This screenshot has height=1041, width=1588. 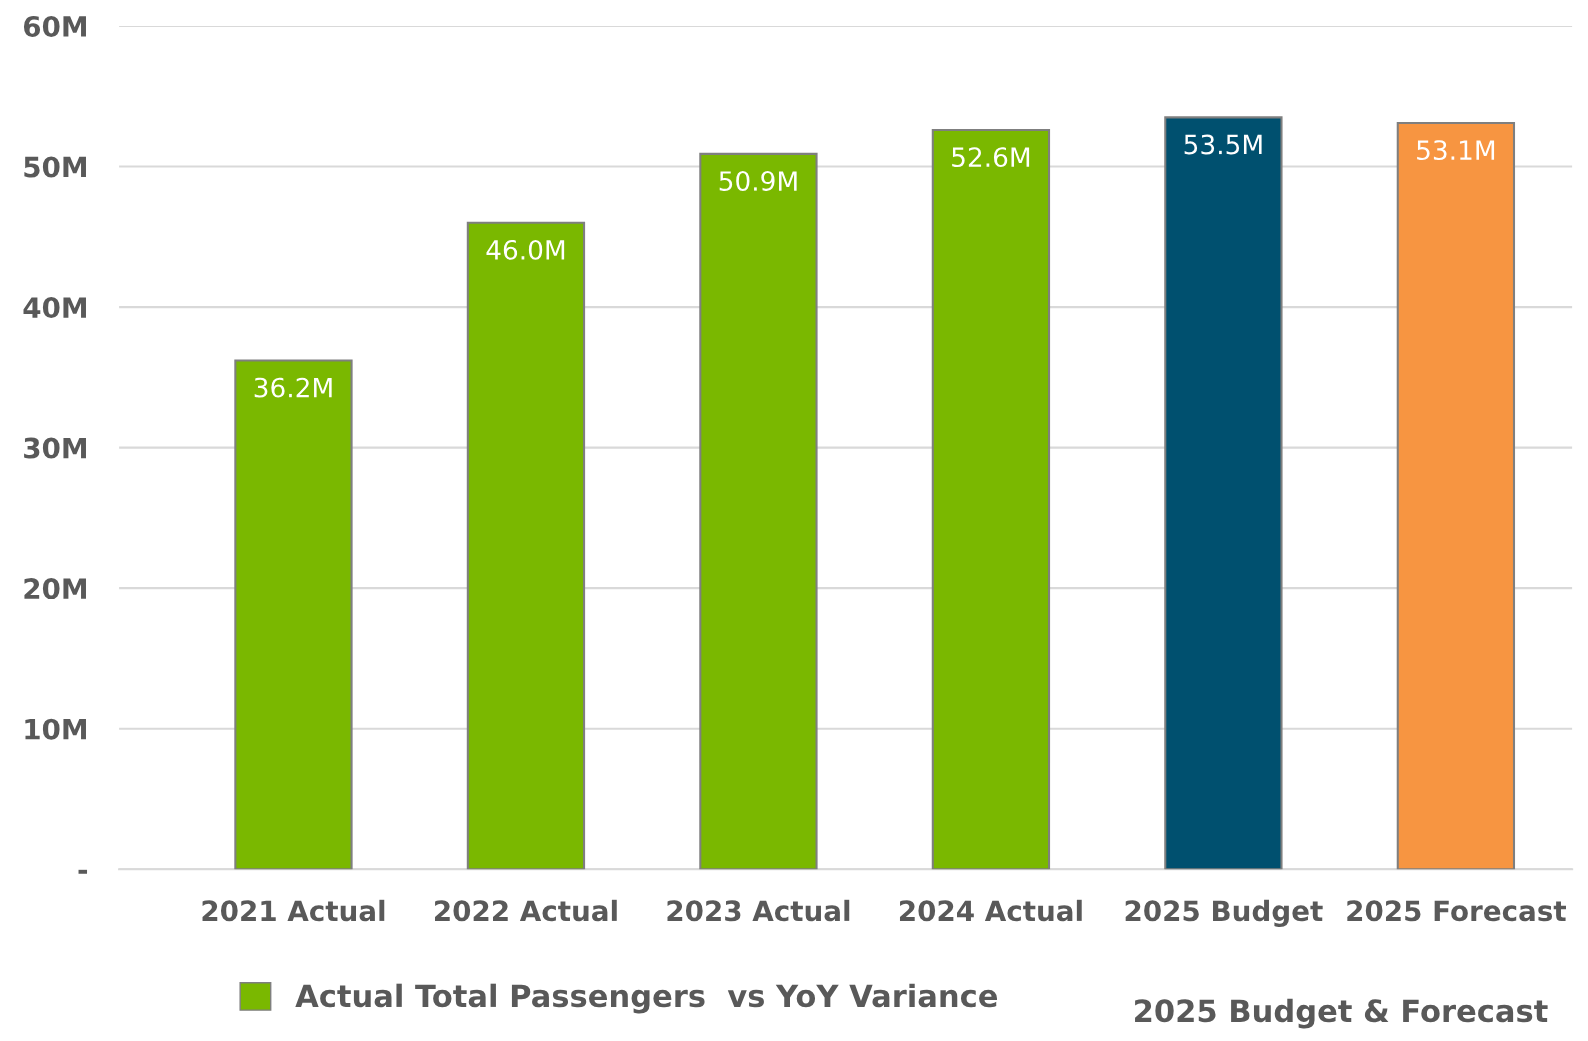 What do you see at coordinates (293, 387) in the screenshot?
I see `data-label: 36.2M` at bounding box center [293, 387].